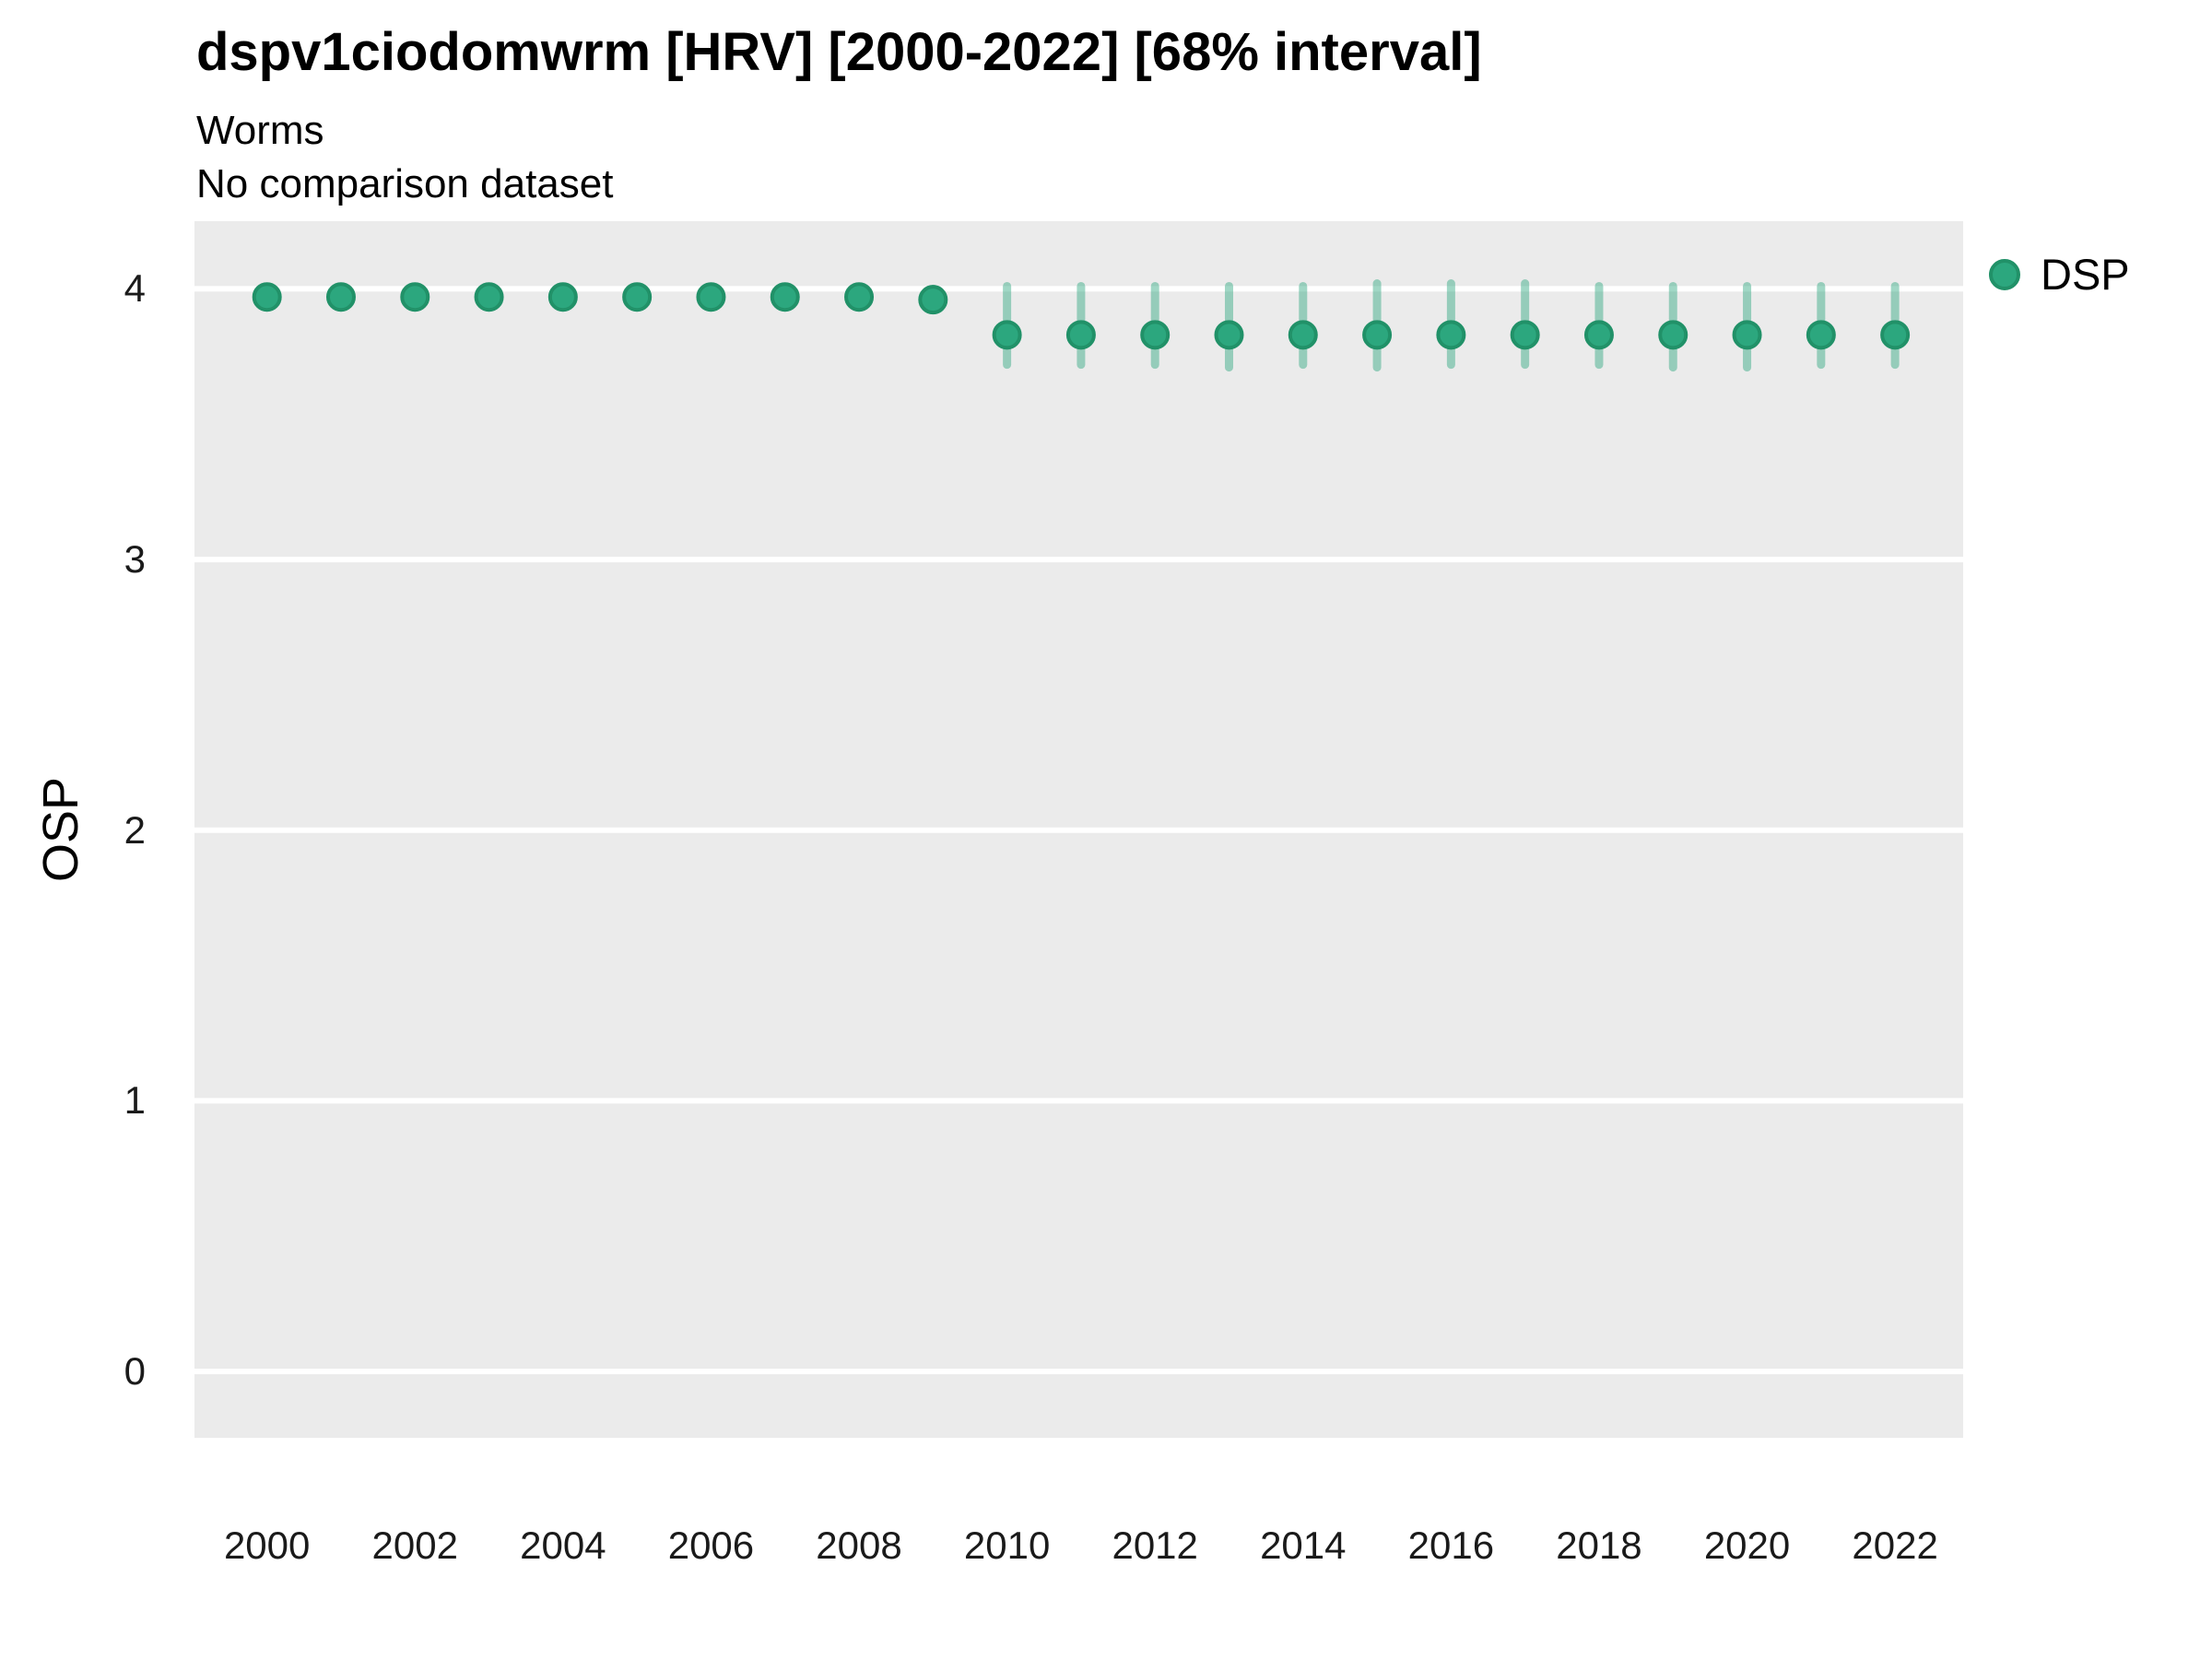  What do you see at coordinates (1303, 1545) in the screenshot?
I see `x-tick-label-2014: 2014` at bounding box center [1303, 1545].